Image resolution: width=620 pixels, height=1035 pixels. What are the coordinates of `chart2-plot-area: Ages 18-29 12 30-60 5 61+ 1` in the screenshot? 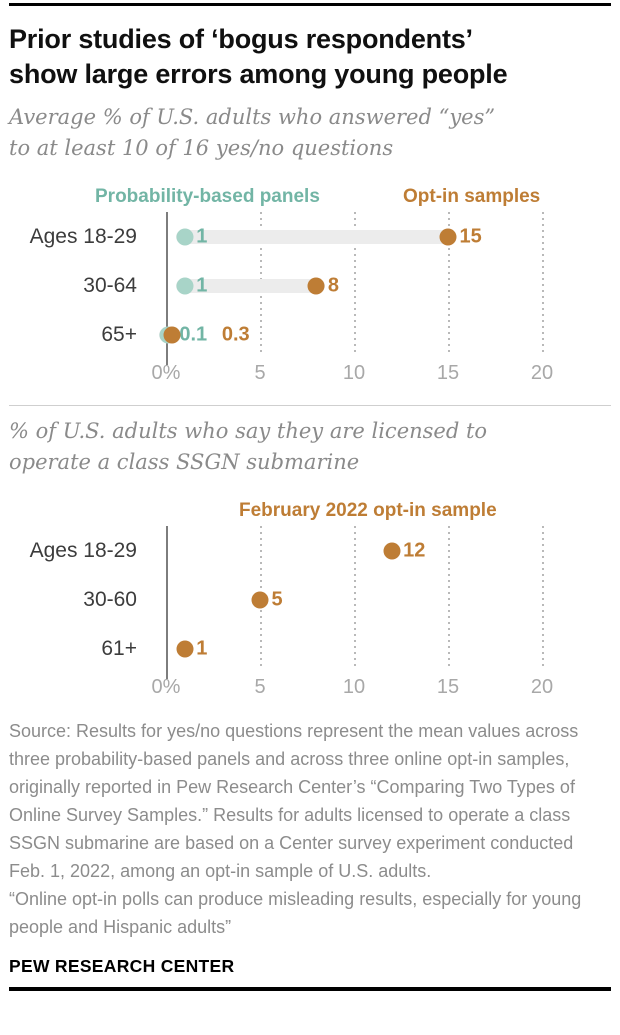 It's located at (310, 602).